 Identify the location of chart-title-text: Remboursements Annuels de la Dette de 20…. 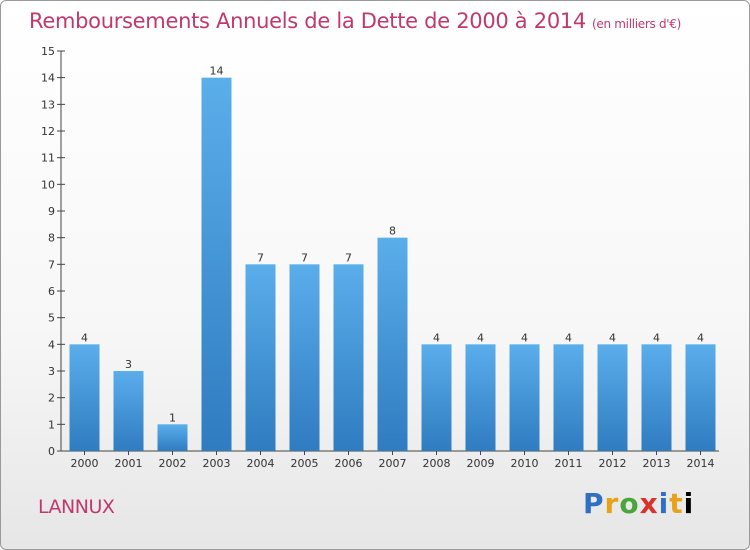
(307, 21).